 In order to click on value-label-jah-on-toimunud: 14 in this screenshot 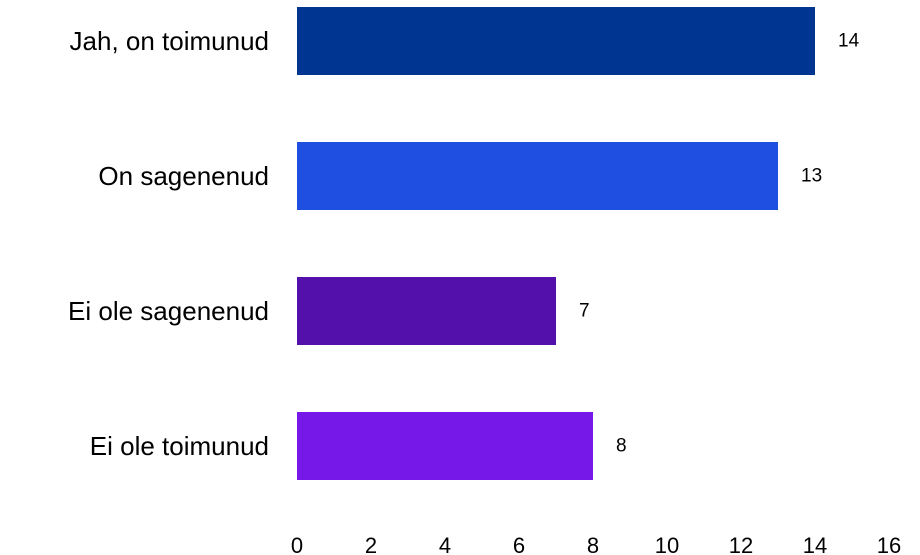, I will do `click(849, 41)`.